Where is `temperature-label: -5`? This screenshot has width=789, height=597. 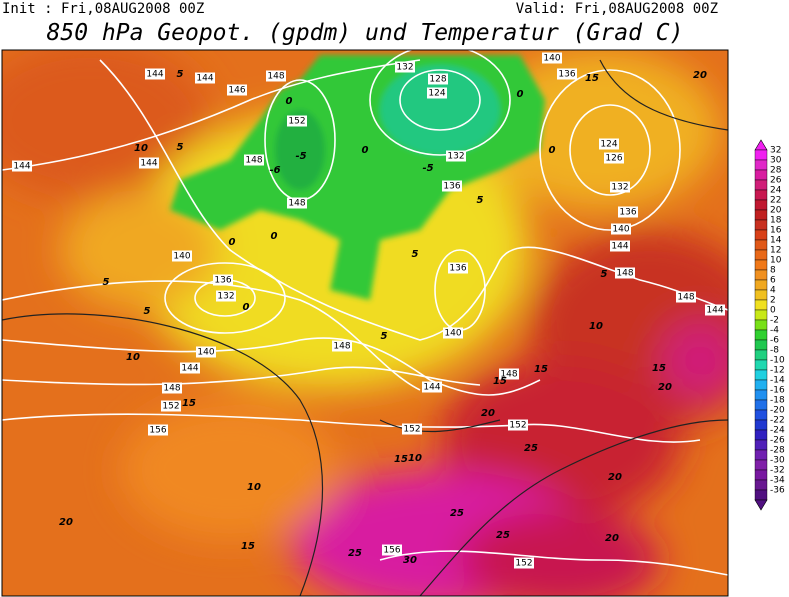
temperature-label: -5 is located at coordinates (427, 168).